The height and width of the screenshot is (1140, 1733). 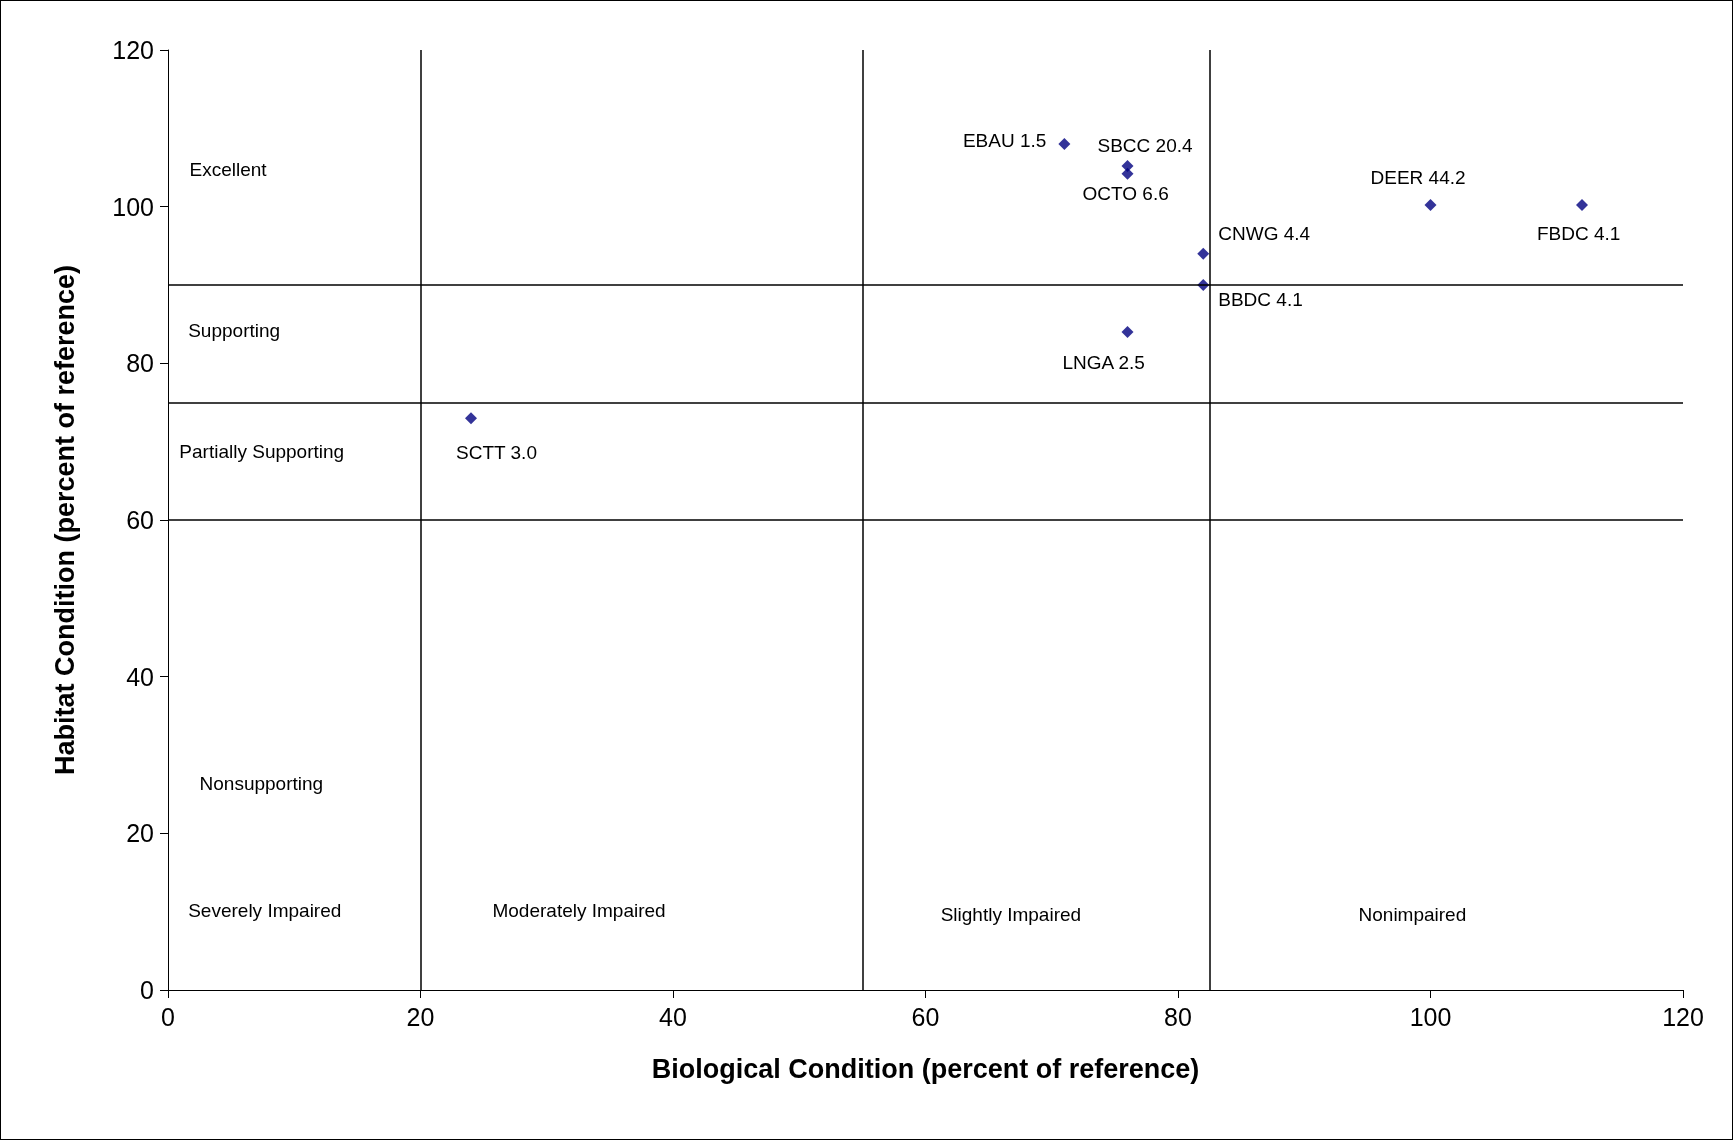 I want to click on x-tick-label: 100, so click(x=1430, y=1016).